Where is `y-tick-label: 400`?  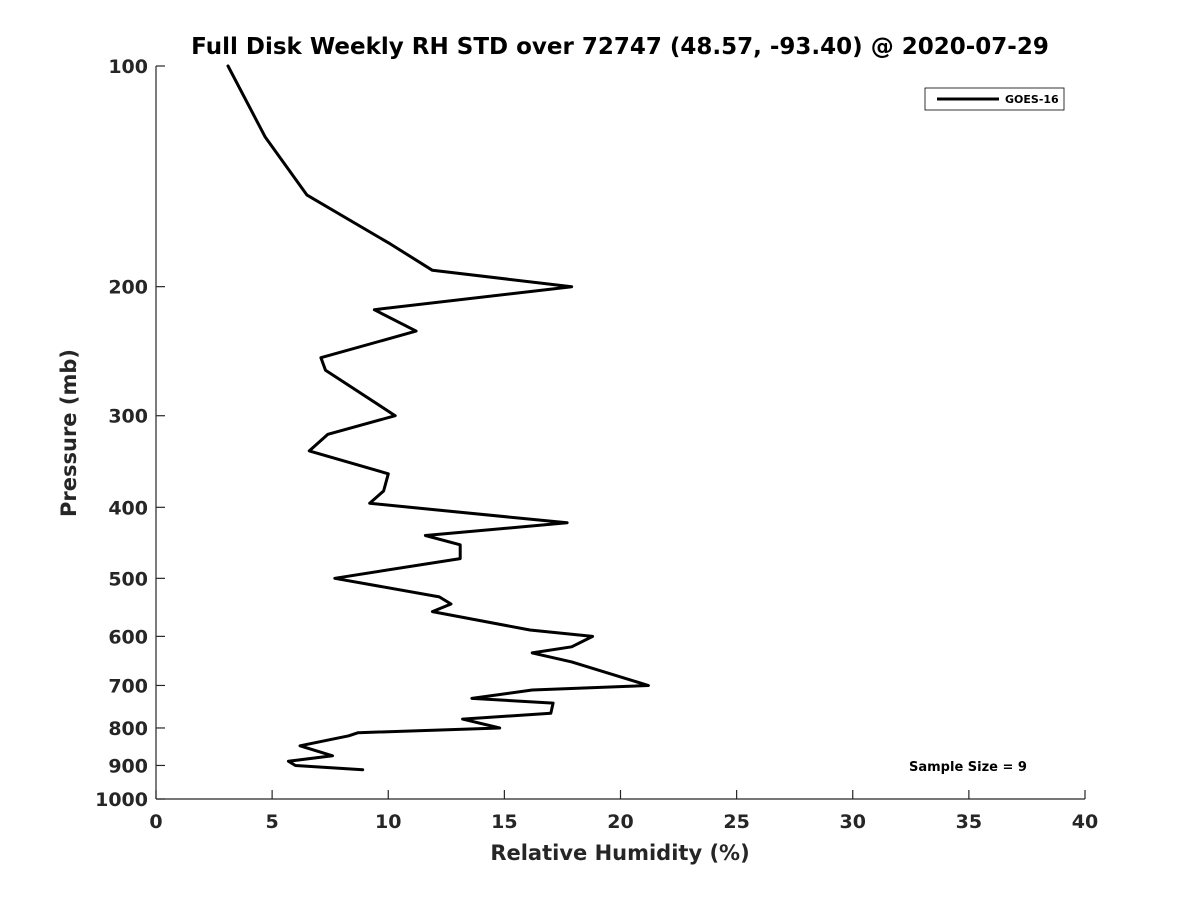
y-tick-label: 400 is located at coordinates (128, 508).